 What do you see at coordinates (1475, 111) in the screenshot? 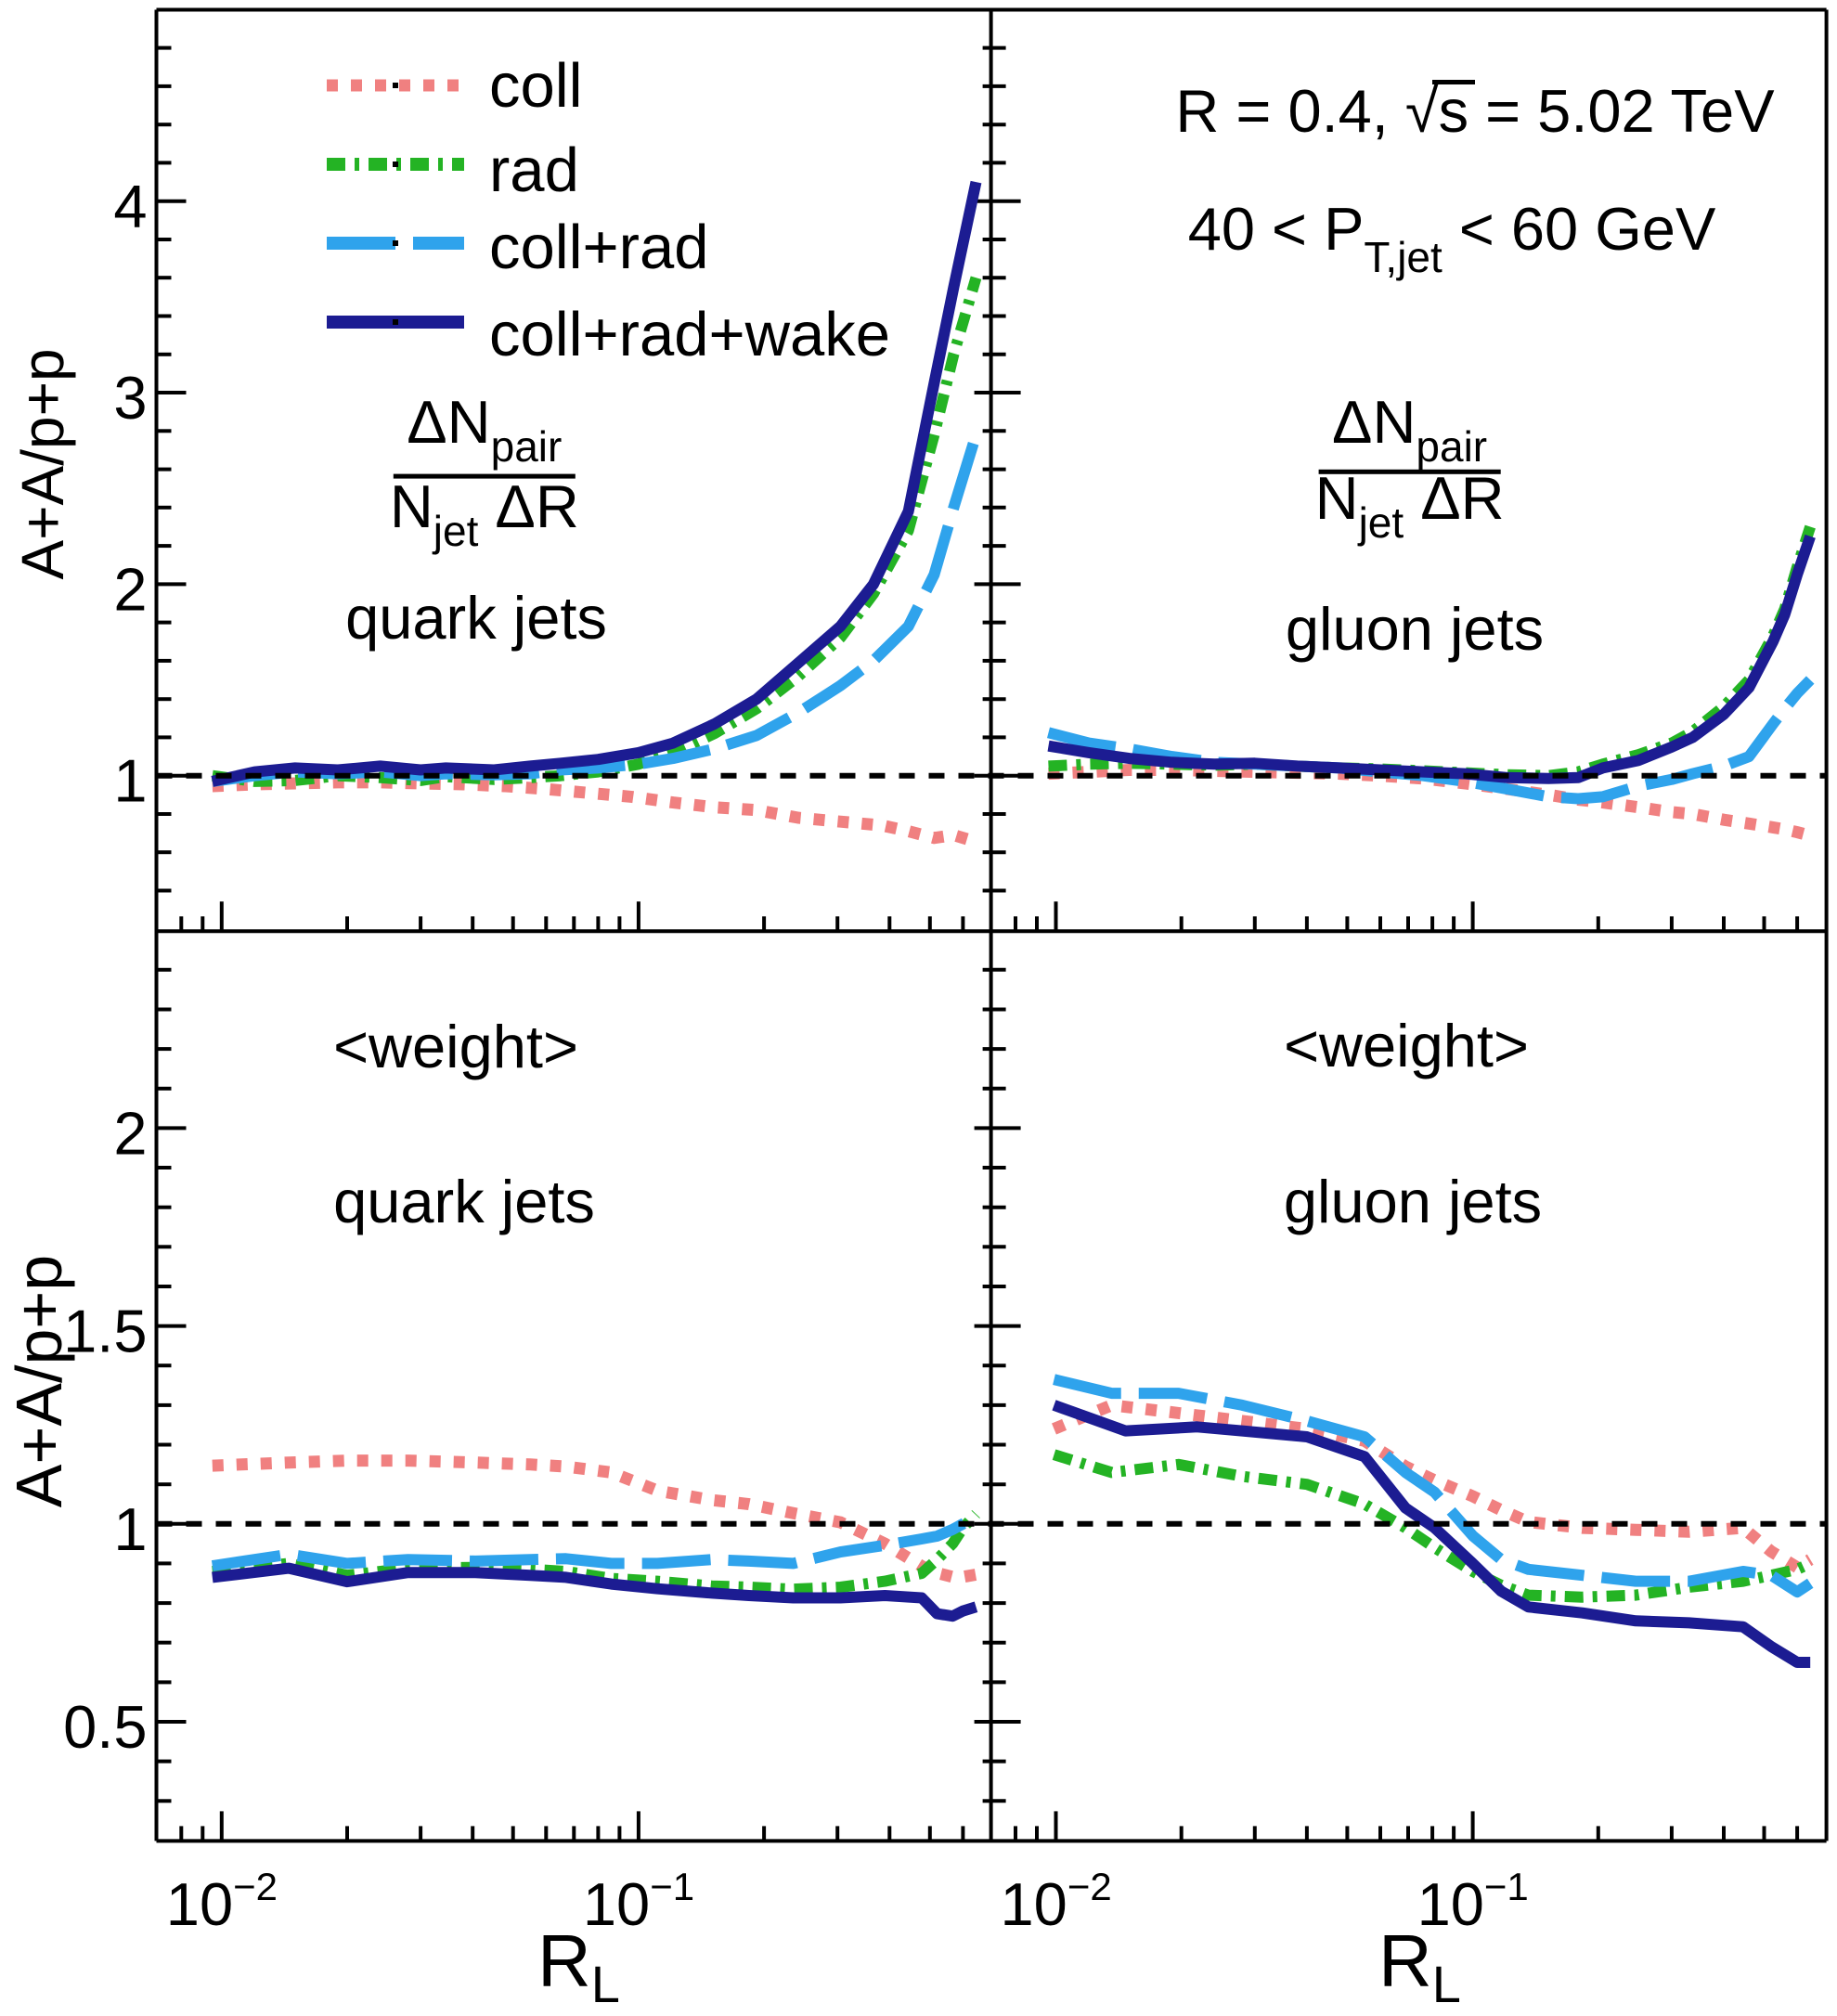
I see `svg-text: R = 0.4, √s = 5.02 TeV` at bounding box center [1475, 111].